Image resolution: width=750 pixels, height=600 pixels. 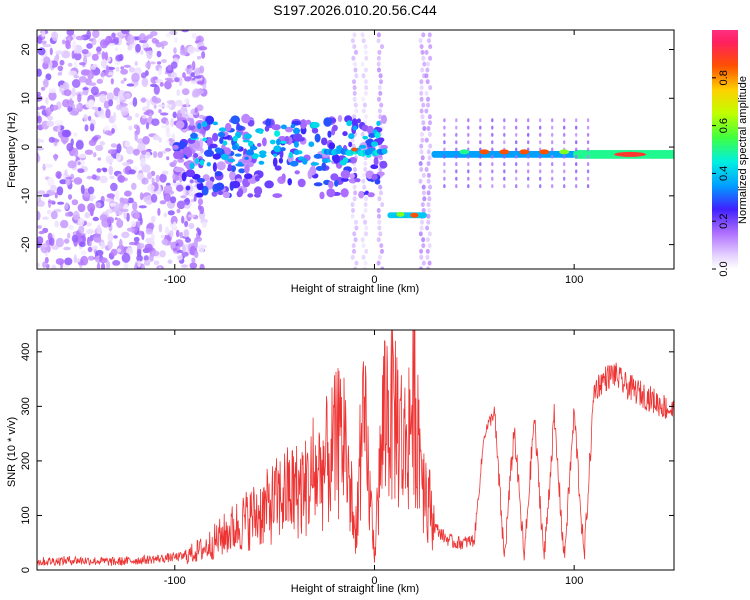 I want to click on spectrogram-y-label: Frequency (Hz), so click(x=12, y=150).